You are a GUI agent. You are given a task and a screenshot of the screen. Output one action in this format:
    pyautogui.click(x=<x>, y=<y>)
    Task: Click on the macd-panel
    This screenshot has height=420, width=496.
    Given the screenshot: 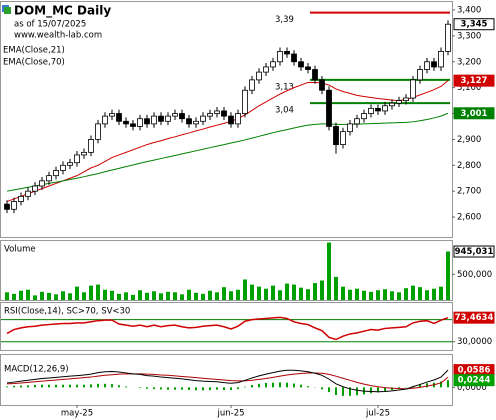 What is the action you would take?
    pyautogui.click(x=226, y=380)
    